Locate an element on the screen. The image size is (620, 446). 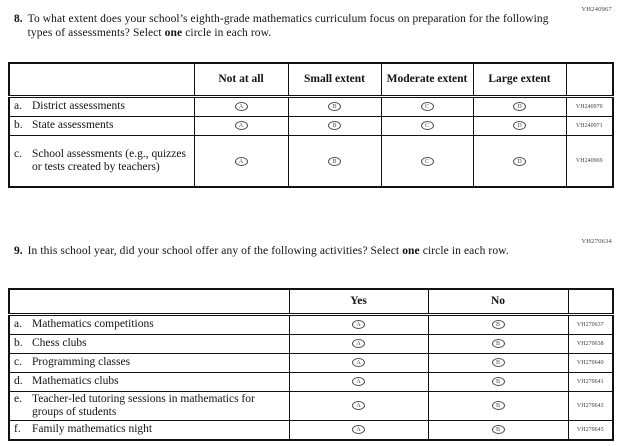
row-item-cell: b. Chess clubs is located at coordinates (149, 343).